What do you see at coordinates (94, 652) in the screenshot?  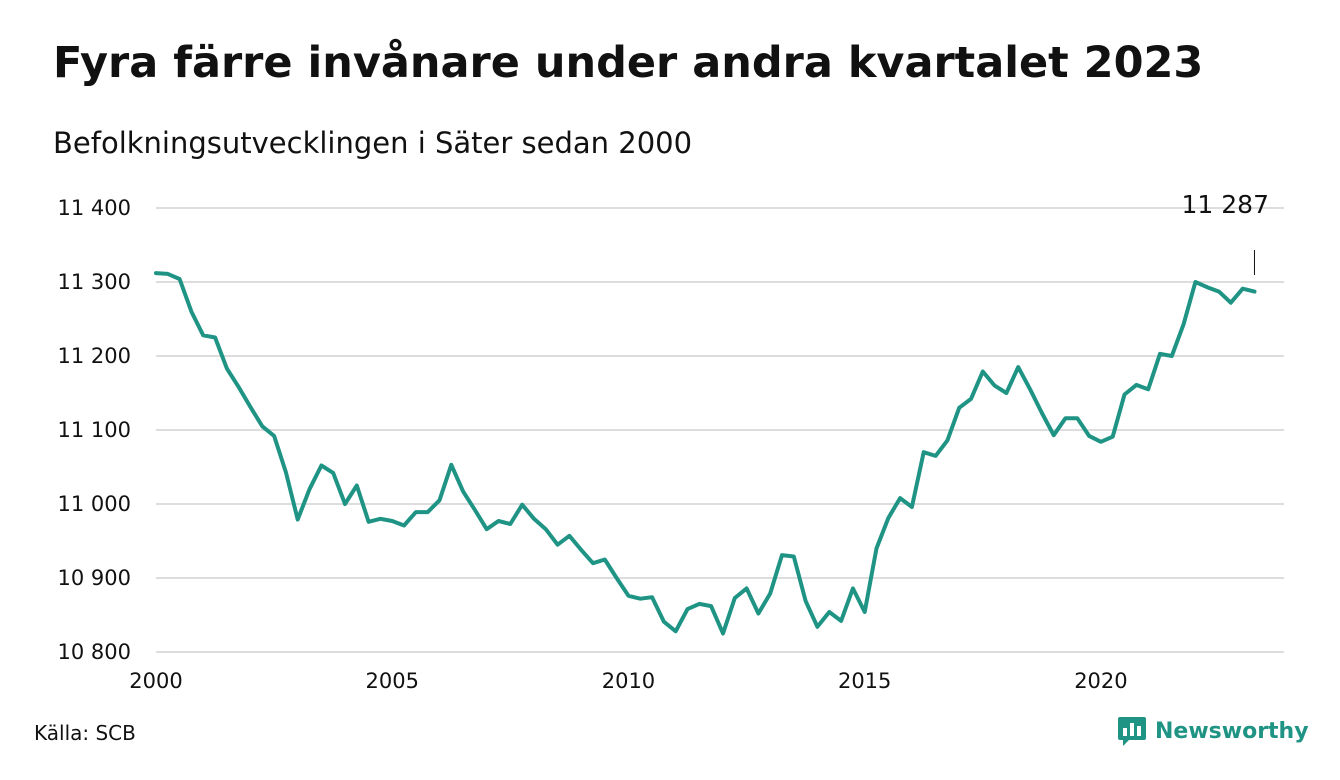 I see `y-tick-label: 10 800` at bounding box center [94, 652].